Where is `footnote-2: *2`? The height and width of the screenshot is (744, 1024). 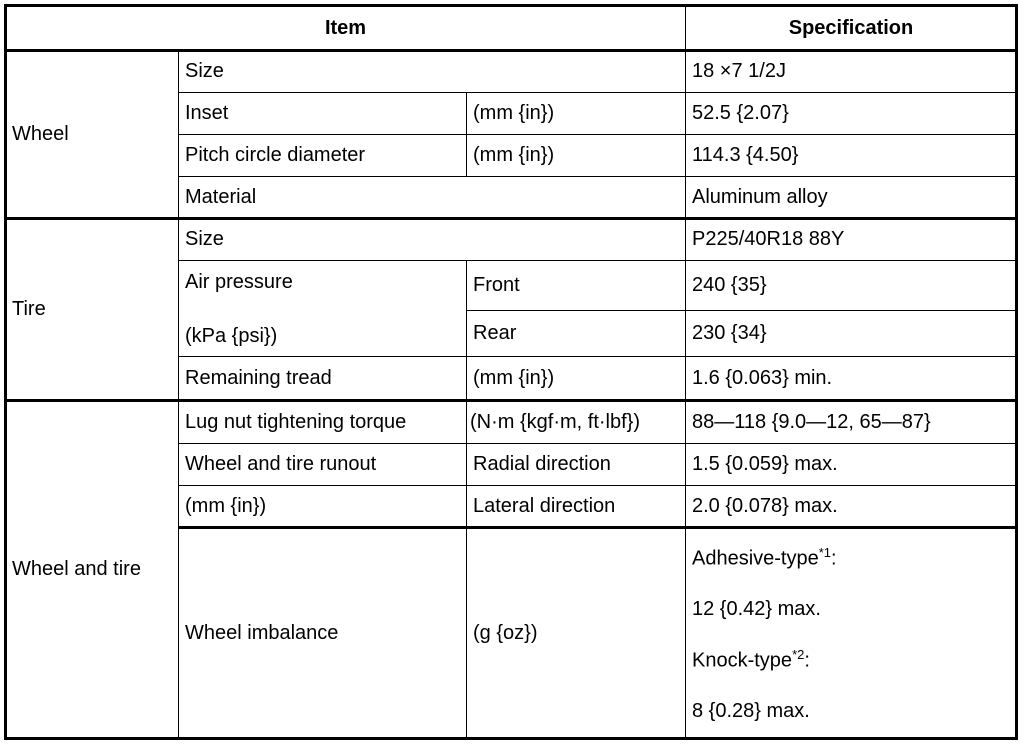 footnote-2: *2 is located at coordinates (798, 655).